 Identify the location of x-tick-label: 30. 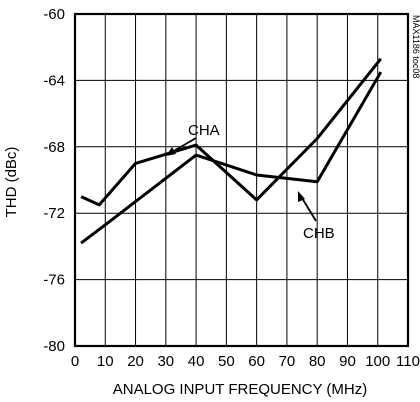
(165, 361).